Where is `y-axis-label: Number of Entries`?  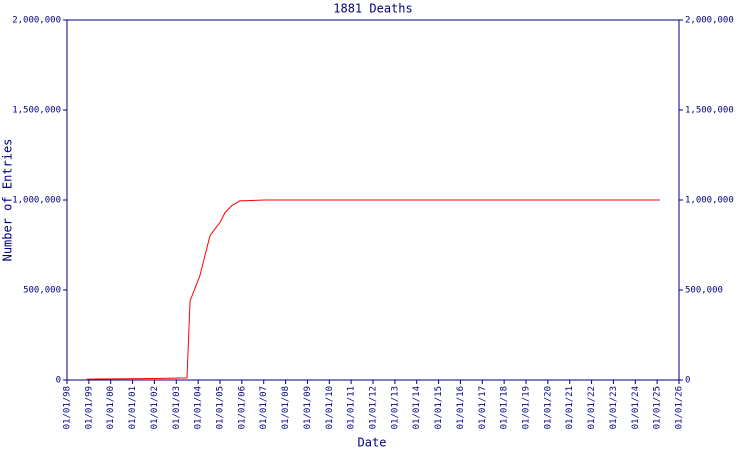 y-axis-label: Number of Entries is located at coordinates (8, 200).